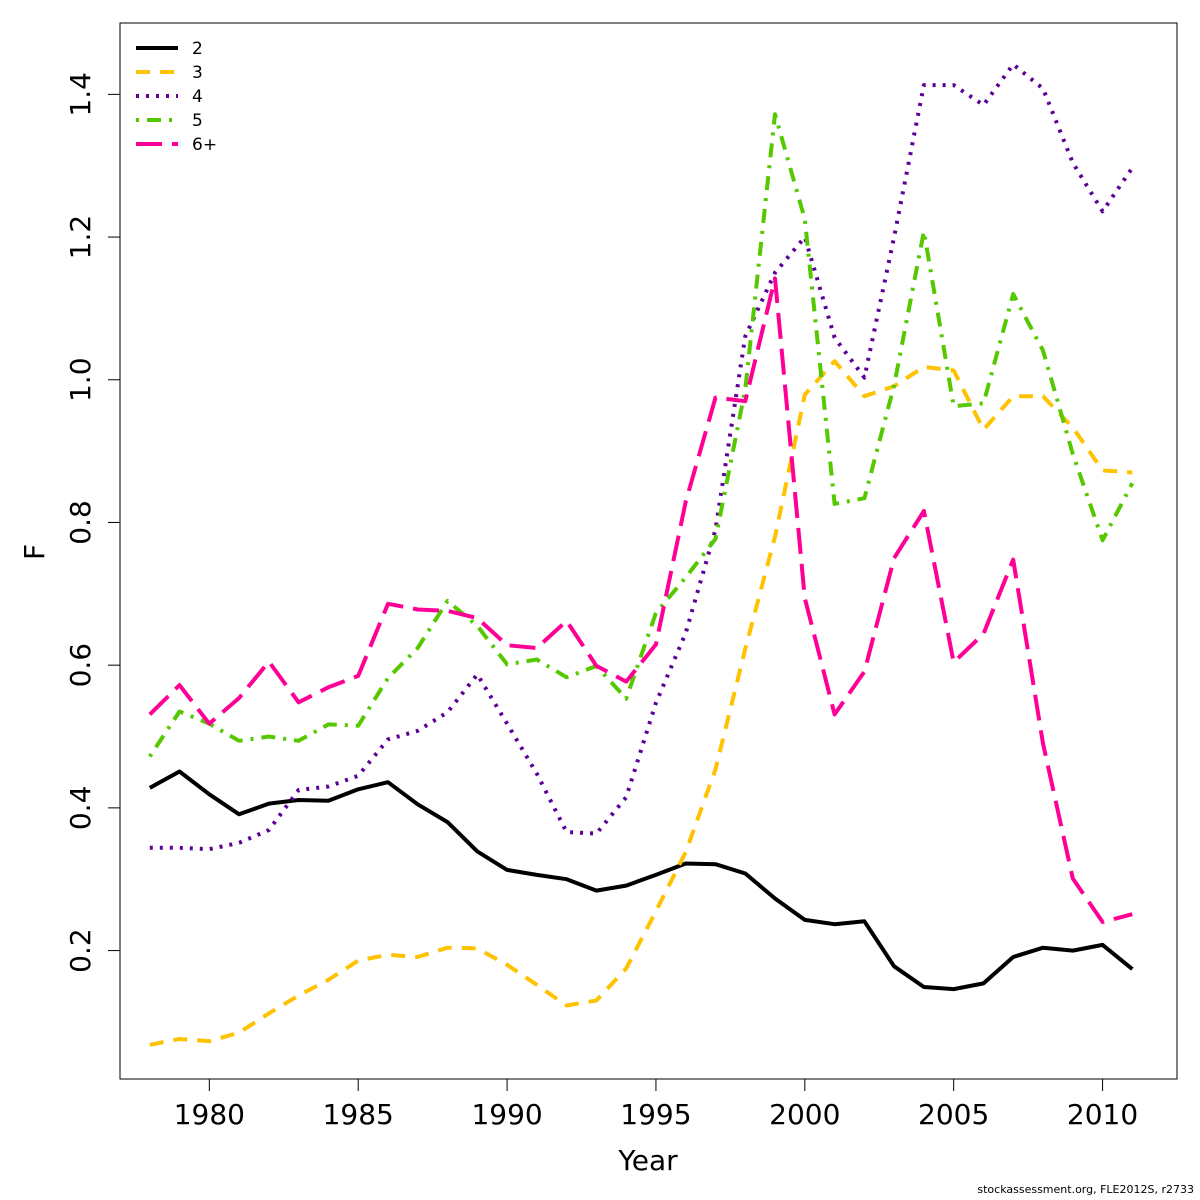  I want to click on y-tick-label: 1.2, so click(80, 237).